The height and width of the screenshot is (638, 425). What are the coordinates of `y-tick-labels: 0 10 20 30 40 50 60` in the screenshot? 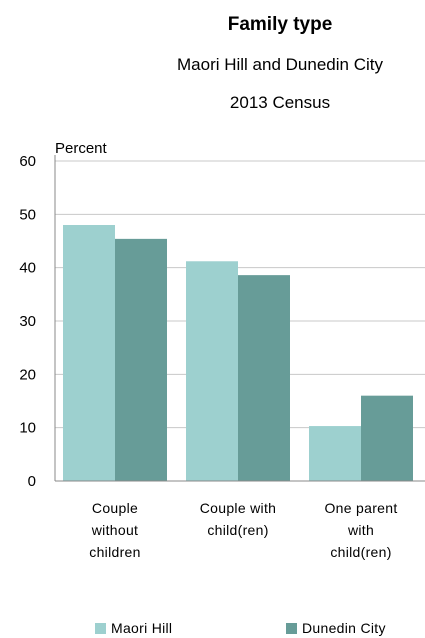 It's located at (27, 321).